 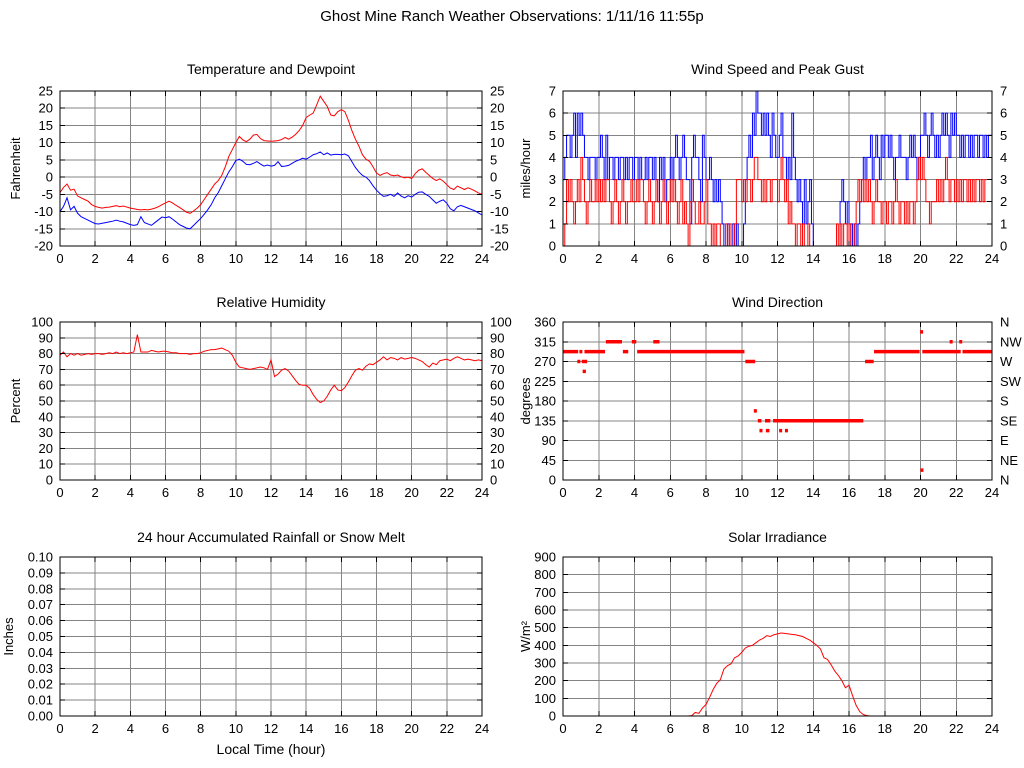 What do you see at coordinates (1004, 440) in the screenshot?
I see `svg-text: E` at bounding box center [1004, 440].